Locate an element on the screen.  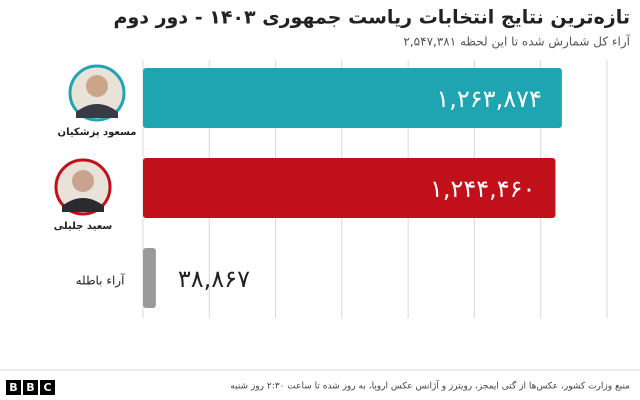
logo-letter: C is located at coordinates (47, 387).